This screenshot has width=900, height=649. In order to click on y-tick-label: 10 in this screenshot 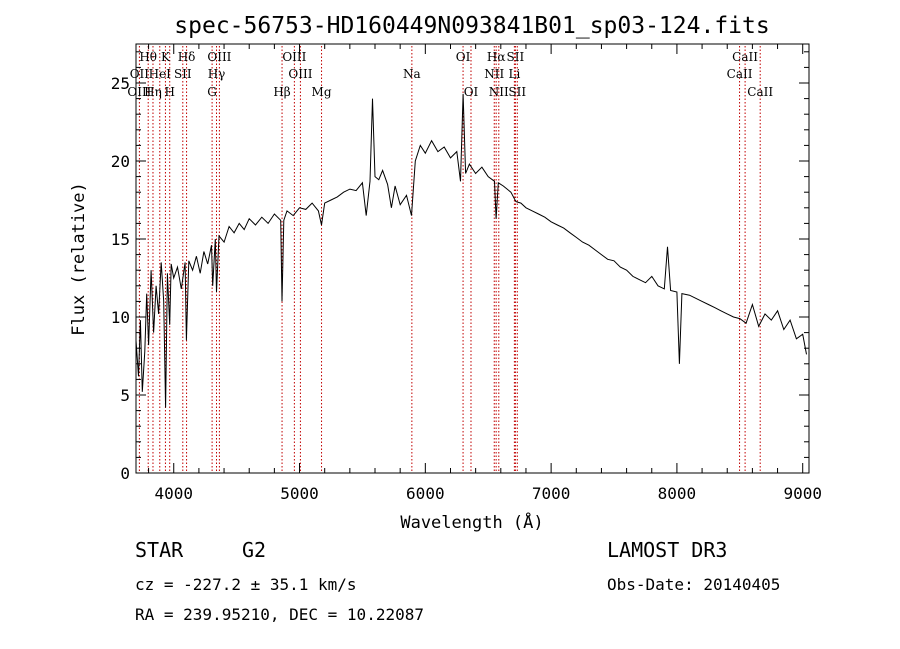, I will do `click(120, 317)`.